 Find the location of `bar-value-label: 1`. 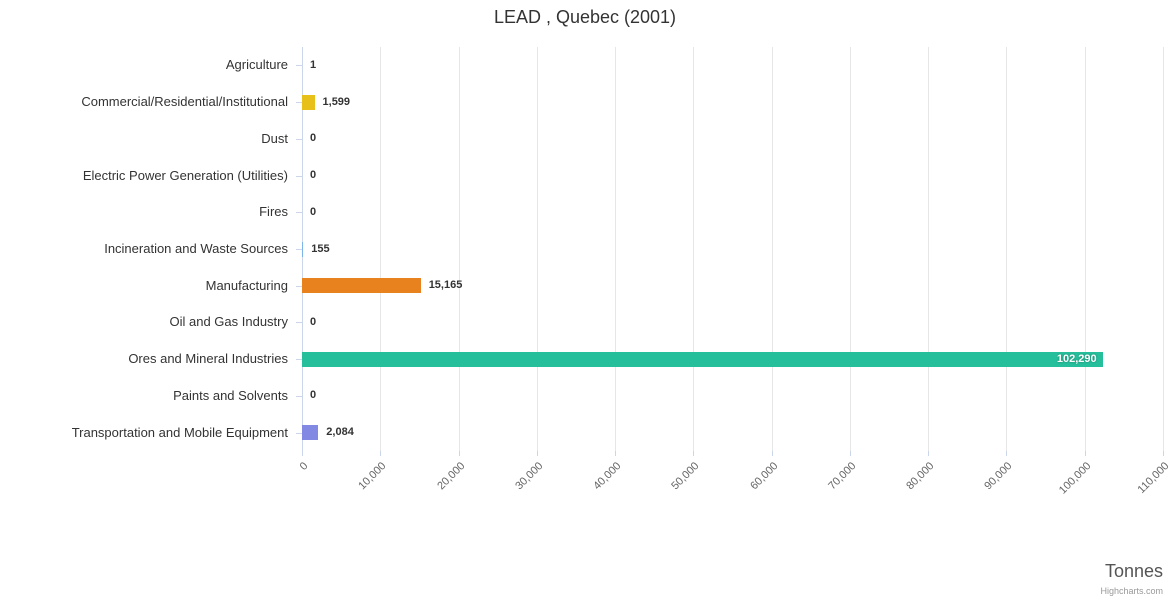

bar-value-label: 1 is located at coordinates (313, 64).